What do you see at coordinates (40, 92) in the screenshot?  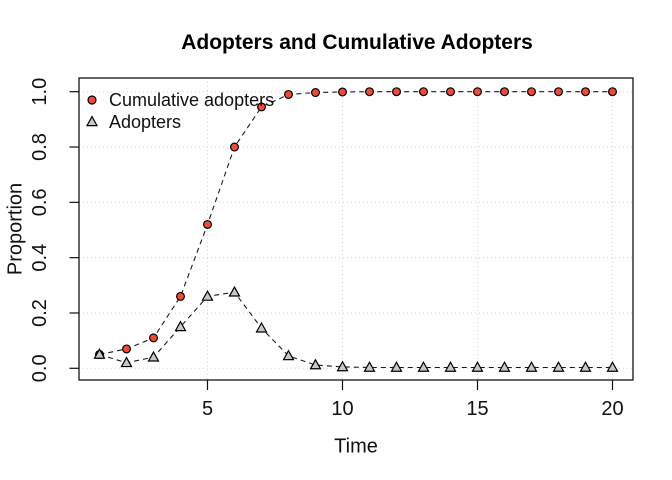 I see `y-tick-label: 1.0` at bounding box center [40, 92].